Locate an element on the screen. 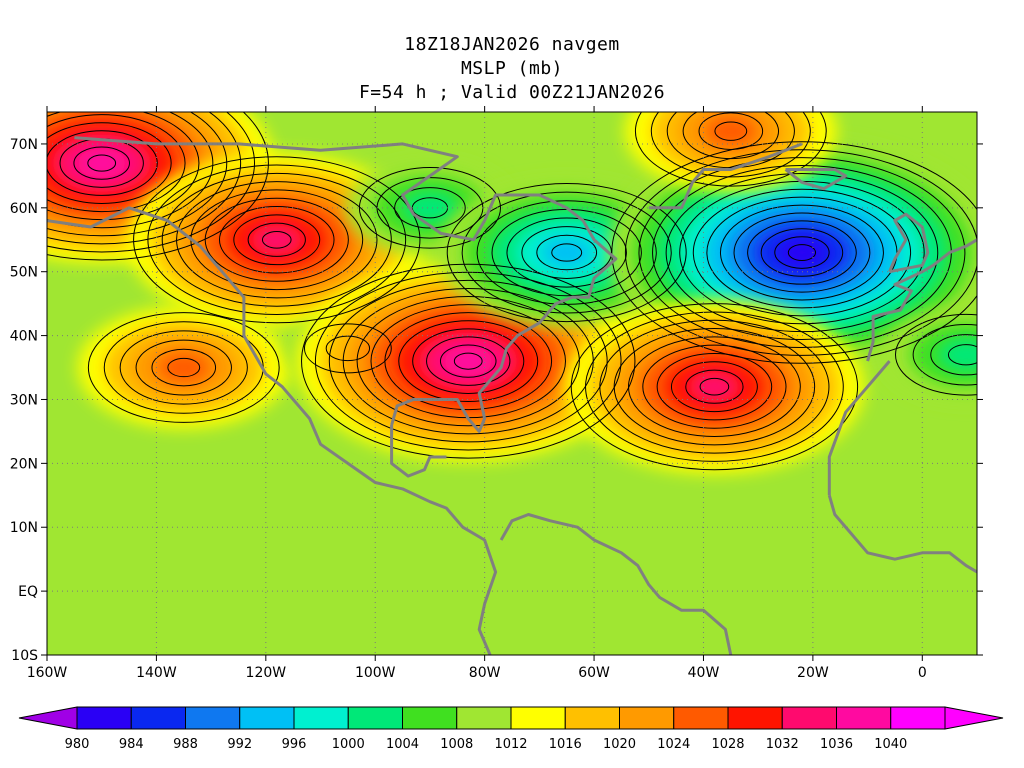 The image size is (1024, 768). colorbar-label: 1036 is located at coordinates (836, 744).